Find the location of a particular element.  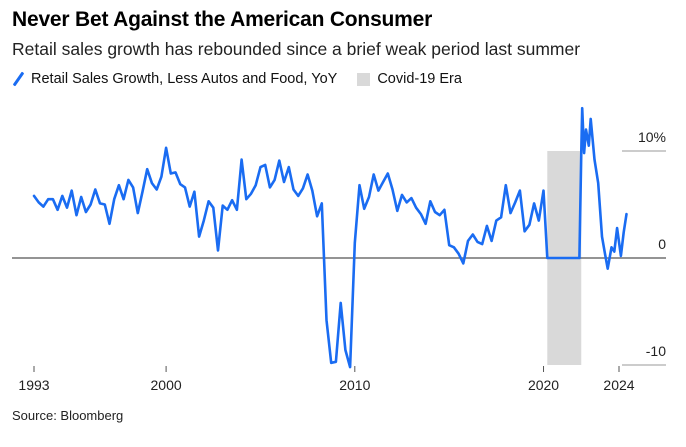

chart-title: Never Bet Against the American Consumer is located at coordinates (222, 19).